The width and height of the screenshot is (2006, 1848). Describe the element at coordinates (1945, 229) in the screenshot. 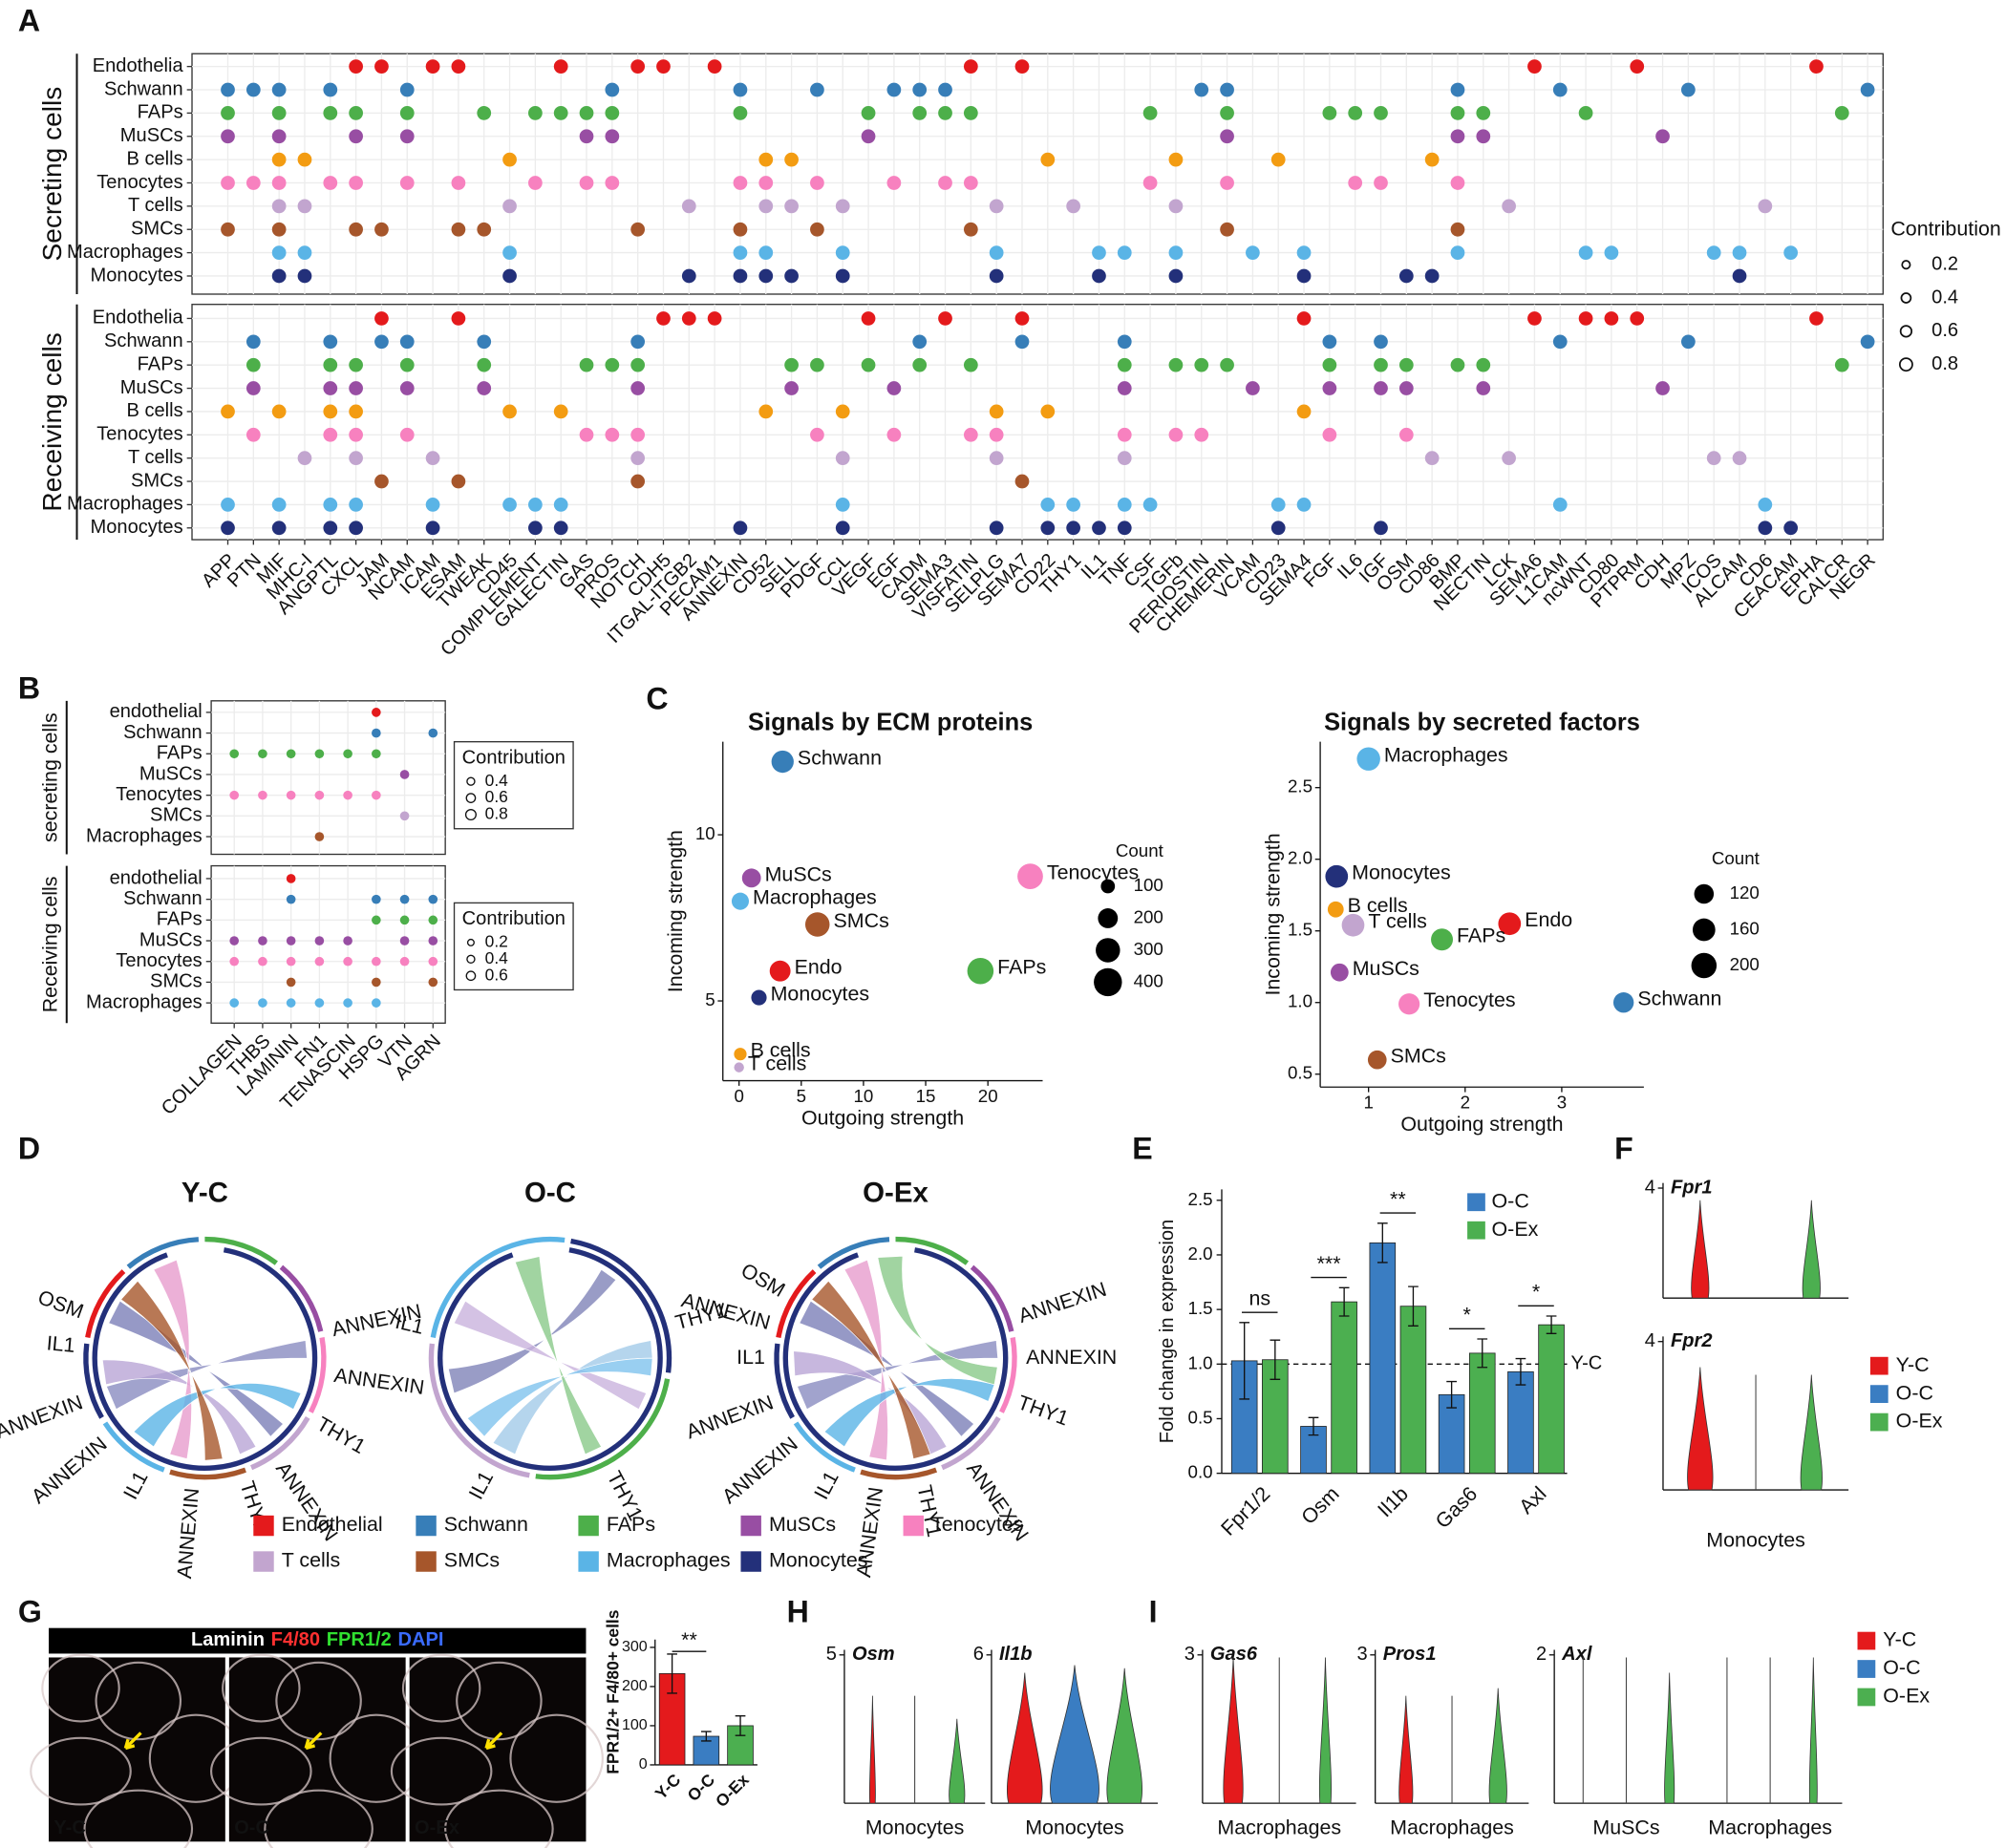

I see `legend-title: Contribution` at that location.